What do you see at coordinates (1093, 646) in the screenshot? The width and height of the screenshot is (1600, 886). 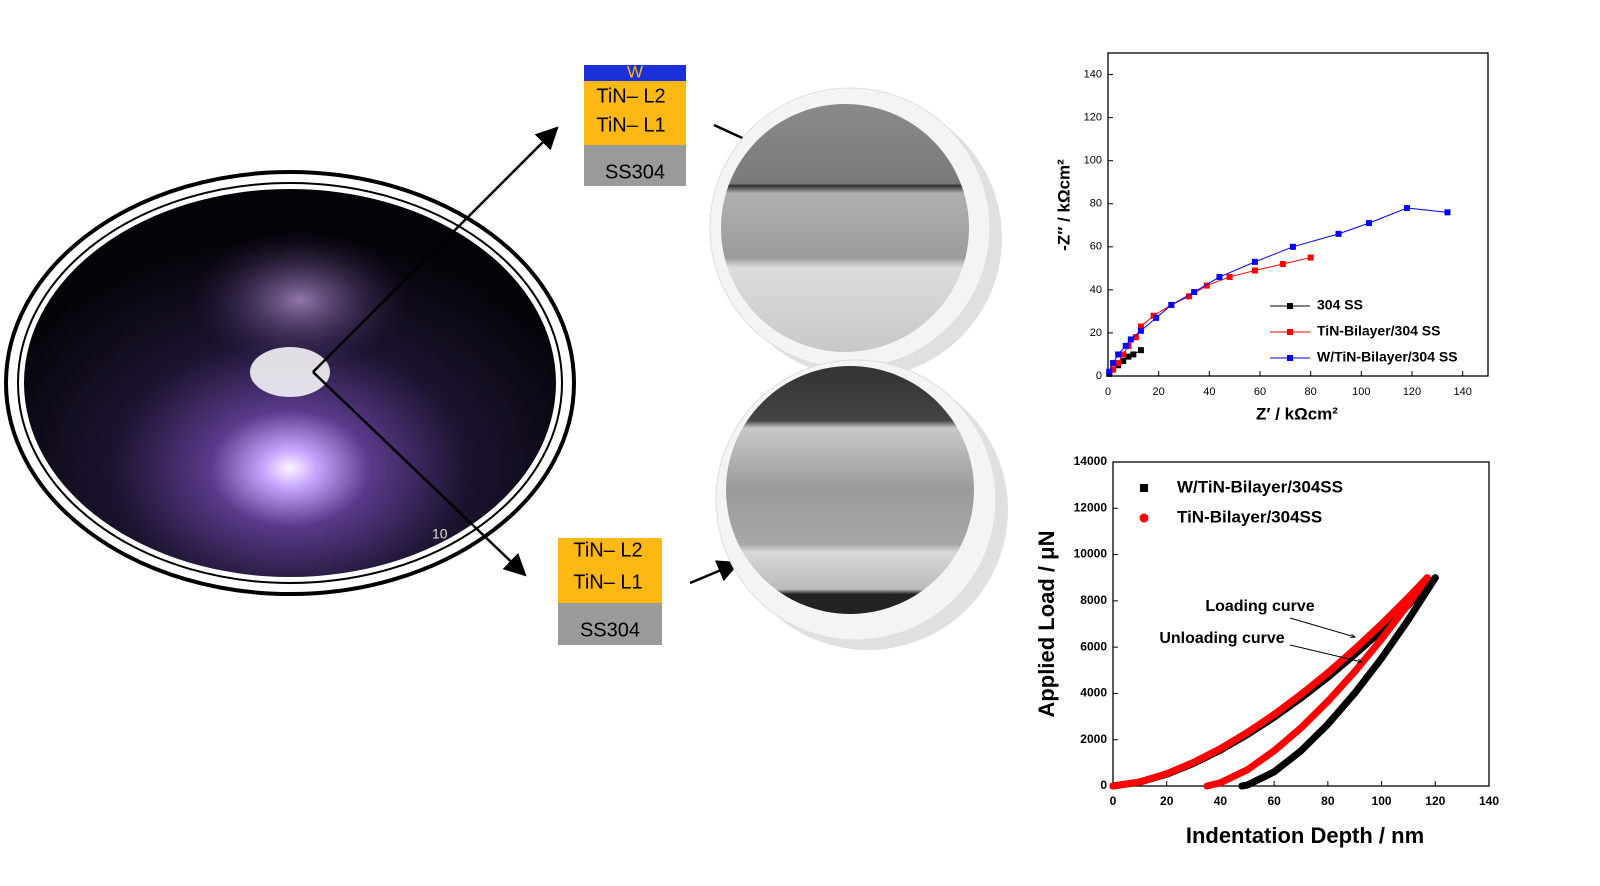 I see `y-tick-label: 6000` at bounding box center [1093, 646].